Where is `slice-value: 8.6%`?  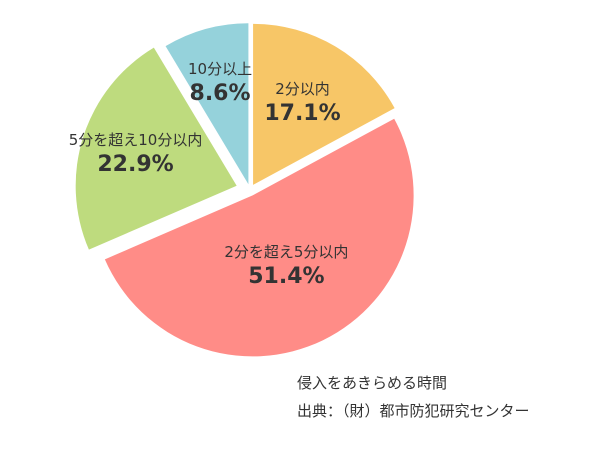 slice-value: 8.6% is located at coordinates (220, 93).